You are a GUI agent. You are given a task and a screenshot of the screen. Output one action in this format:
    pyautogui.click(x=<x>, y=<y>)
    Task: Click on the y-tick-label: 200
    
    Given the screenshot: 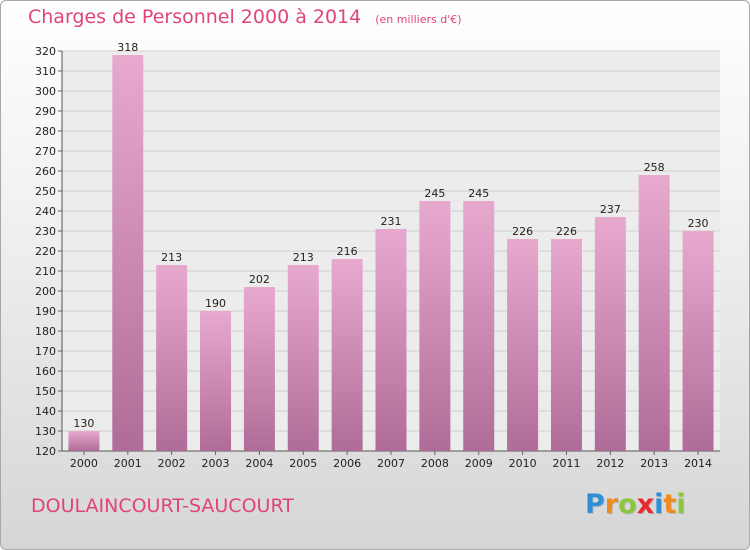 What is the action you would take?
    pyautogui.click(x=45, y=291)
    